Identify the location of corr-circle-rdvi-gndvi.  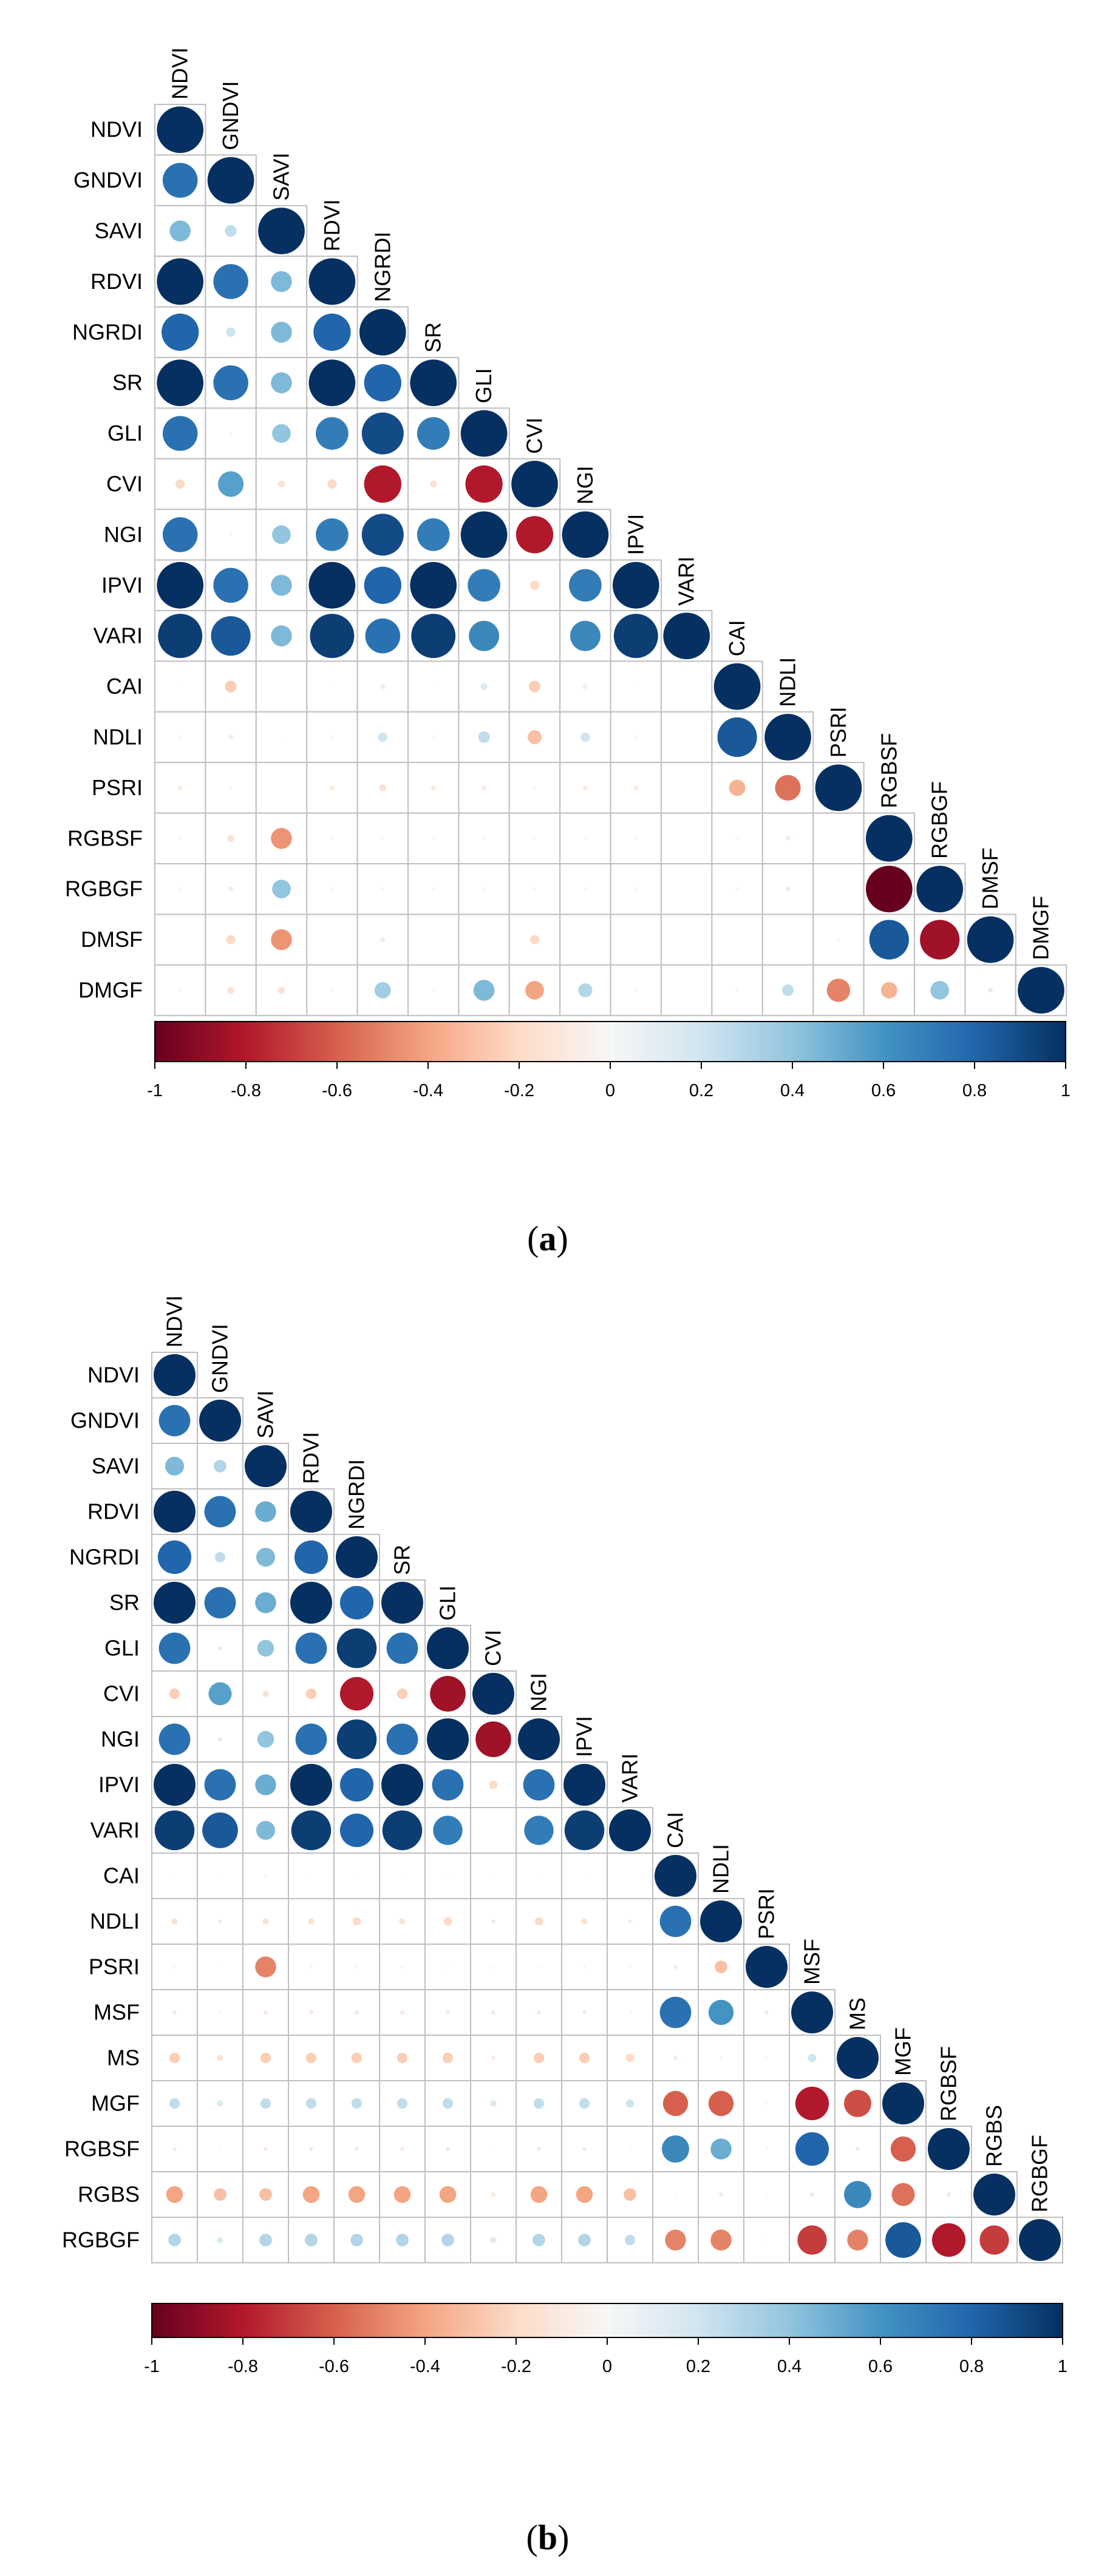
(220, 1512).